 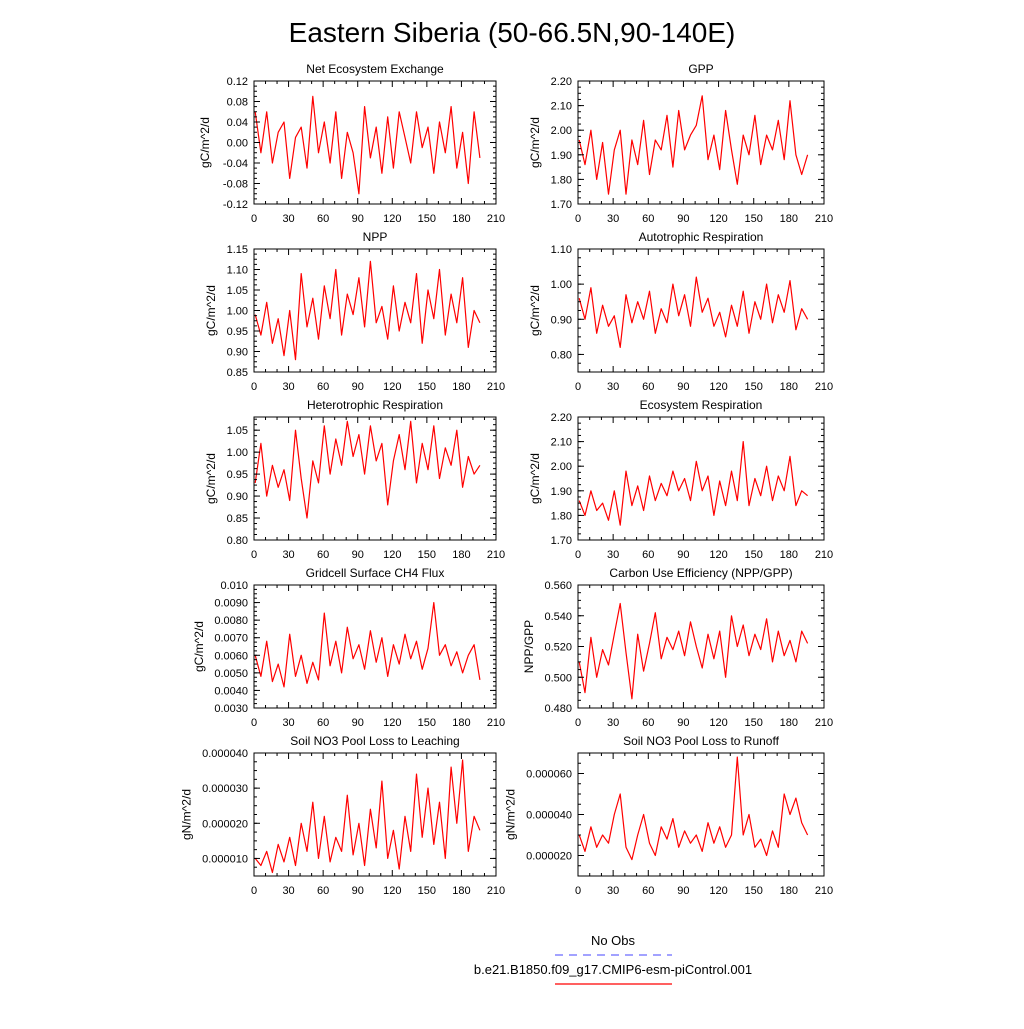 I want to click on y-tick-label: 0.520, so click(x=558, y=648).